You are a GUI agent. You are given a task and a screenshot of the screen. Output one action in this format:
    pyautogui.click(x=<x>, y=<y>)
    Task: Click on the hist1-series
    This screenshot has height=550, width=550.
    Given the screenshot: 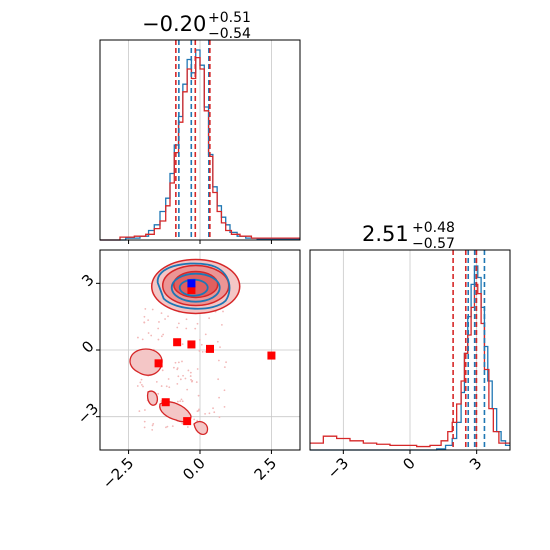 What is the action you would take?
    pyautogui.click(x=200, y=145)
    